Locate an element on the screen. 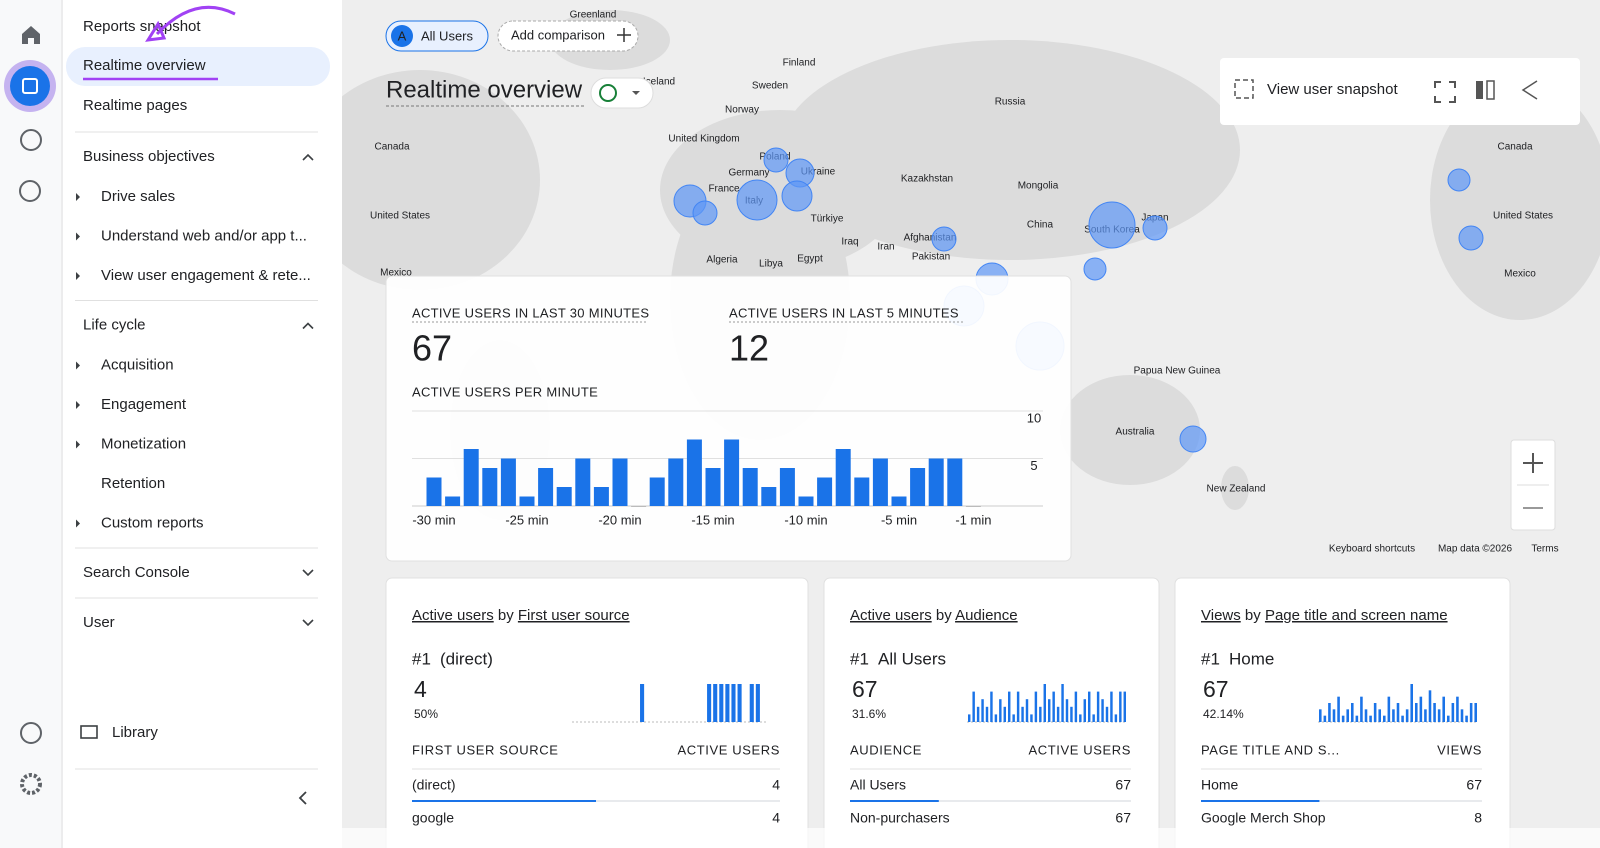 This screenshot has height=848, width=1600. nav-item: Retention is located at coordinates (133, 483).